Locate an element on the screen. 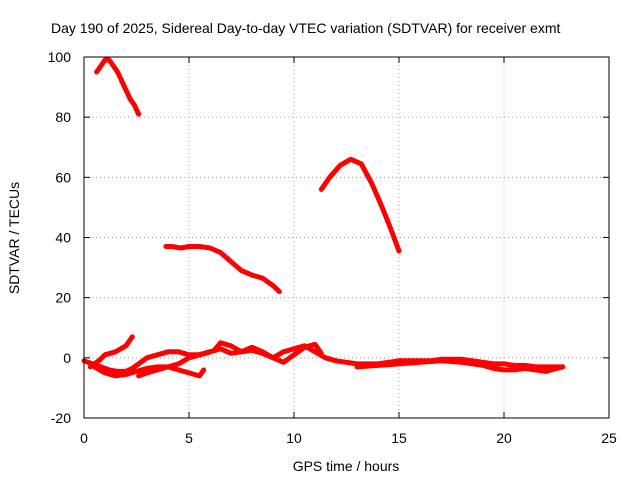  y-axis-label: SDTVAR / TECUs is located at coordinates (14, 238).